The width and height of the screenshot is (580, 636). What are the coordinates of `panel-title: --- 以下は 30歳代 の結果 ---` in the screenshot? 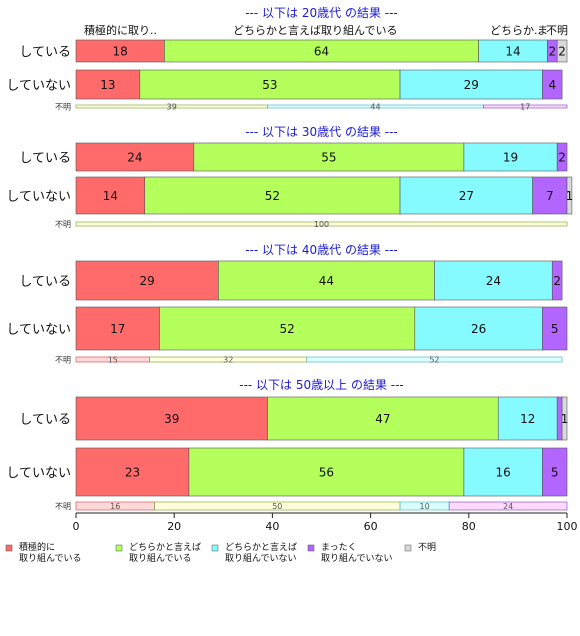 It's located at (321, 132).